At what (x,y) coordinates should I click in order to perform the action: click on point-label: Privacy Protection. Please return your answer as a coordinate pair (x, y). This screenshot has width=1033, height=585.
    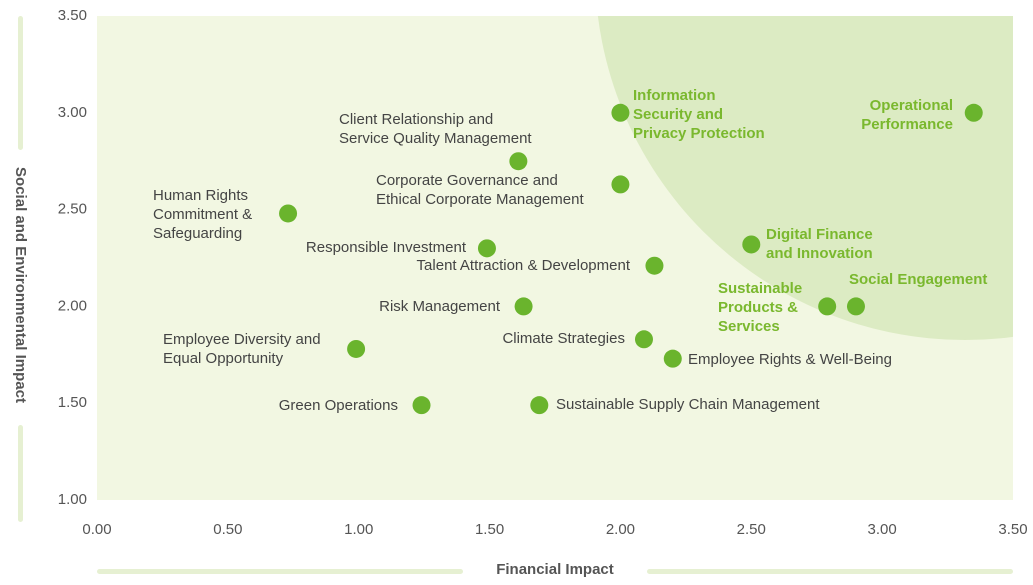
    Looking at the image, I should click on (699, 133).